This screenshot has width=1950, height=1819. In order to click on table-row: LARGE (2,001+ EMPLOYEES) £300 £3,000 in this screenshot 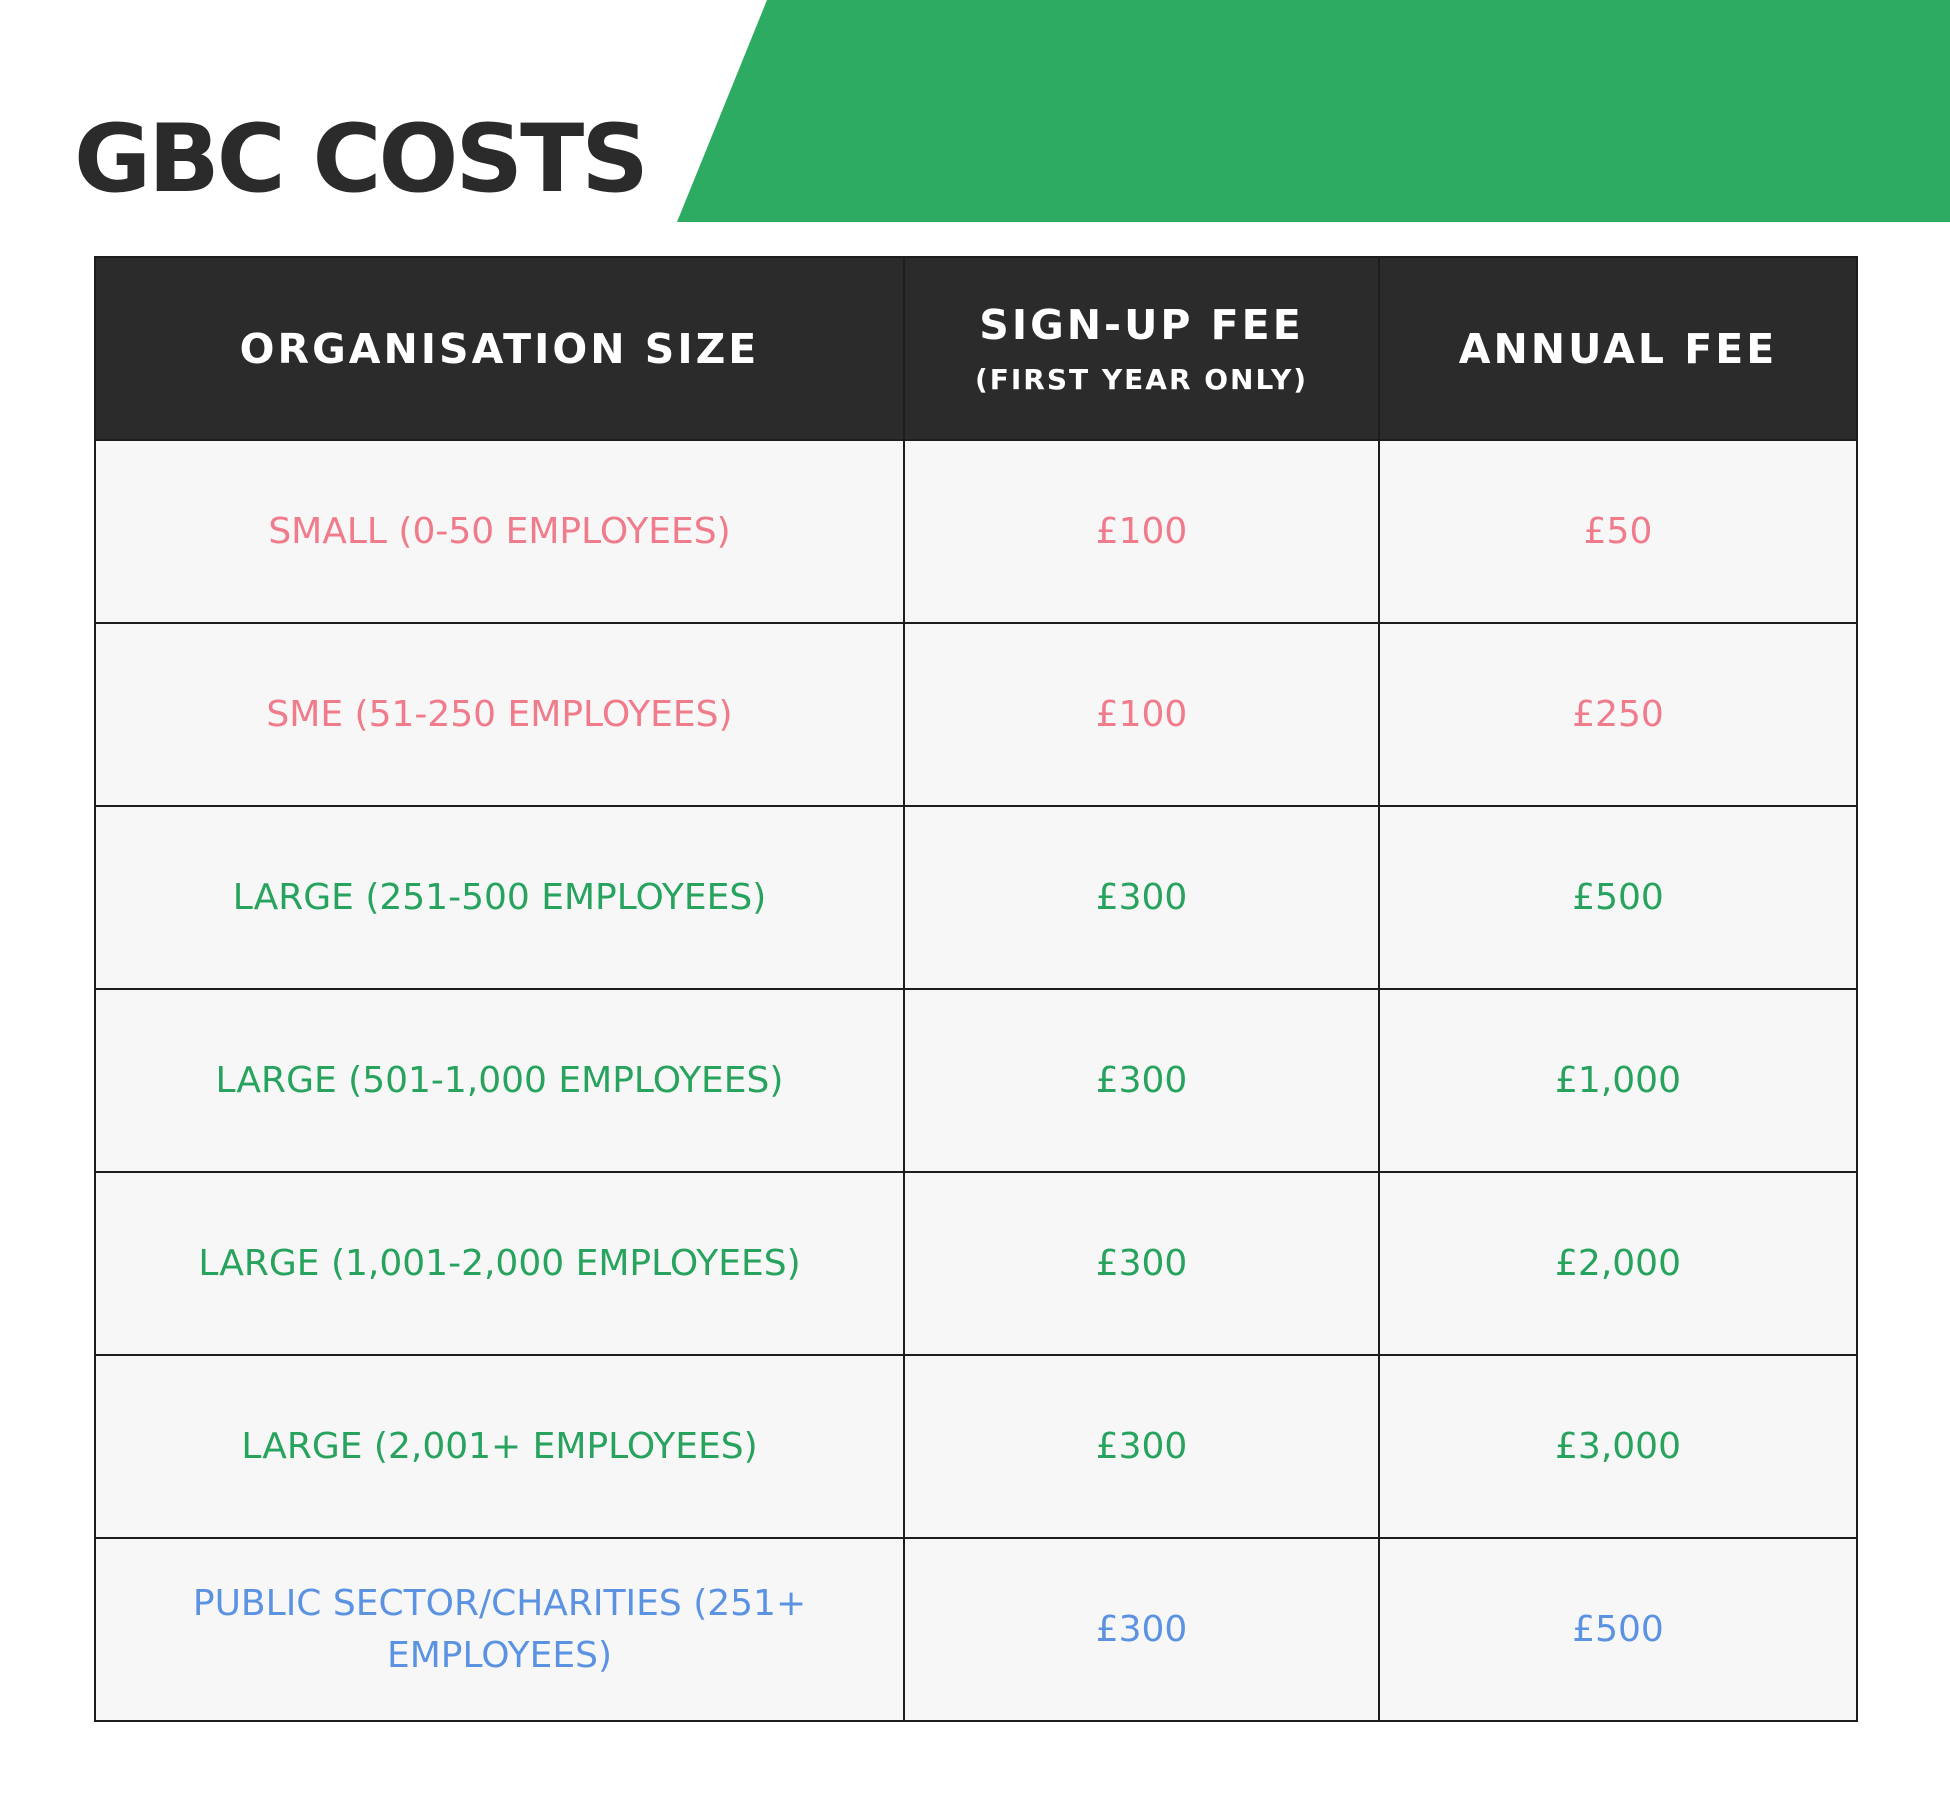, I will do `click(976, 1446)`.